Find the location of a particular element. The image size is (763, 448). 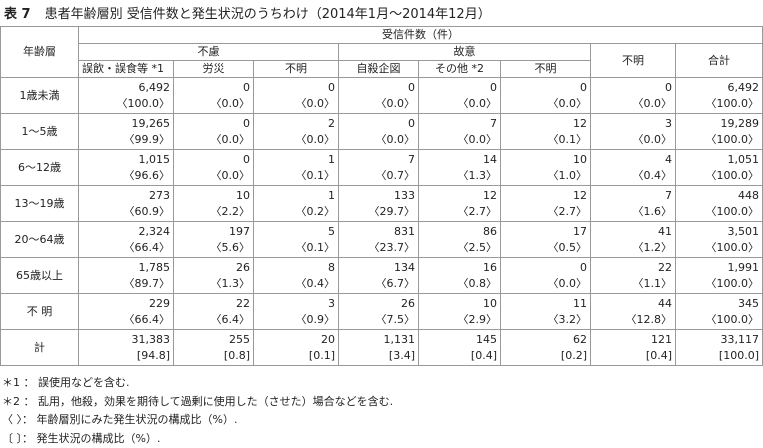

ratio: 〈1.1〉 is located at coordinates (633, 284).